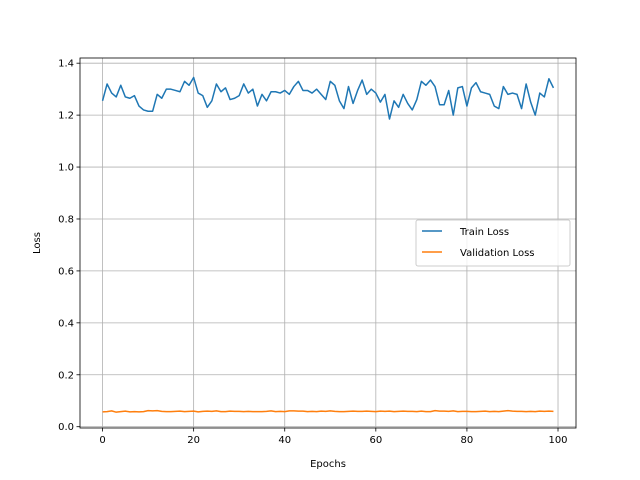  Describe the element at coordinates (66, 427) in the screenshot. I see `y-tick-label: 0.0` at that location.